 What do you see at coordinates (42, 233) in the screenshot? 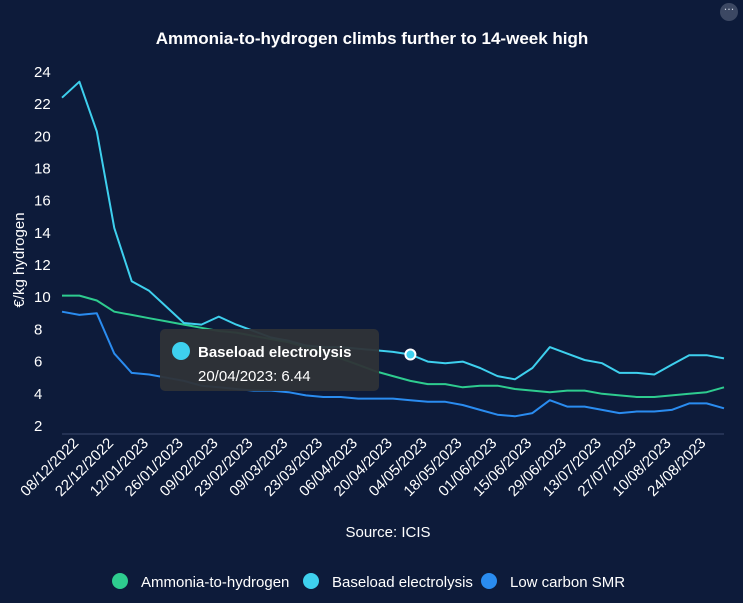
I see `y-tick-label: 14` at bounding box center [42, 233].